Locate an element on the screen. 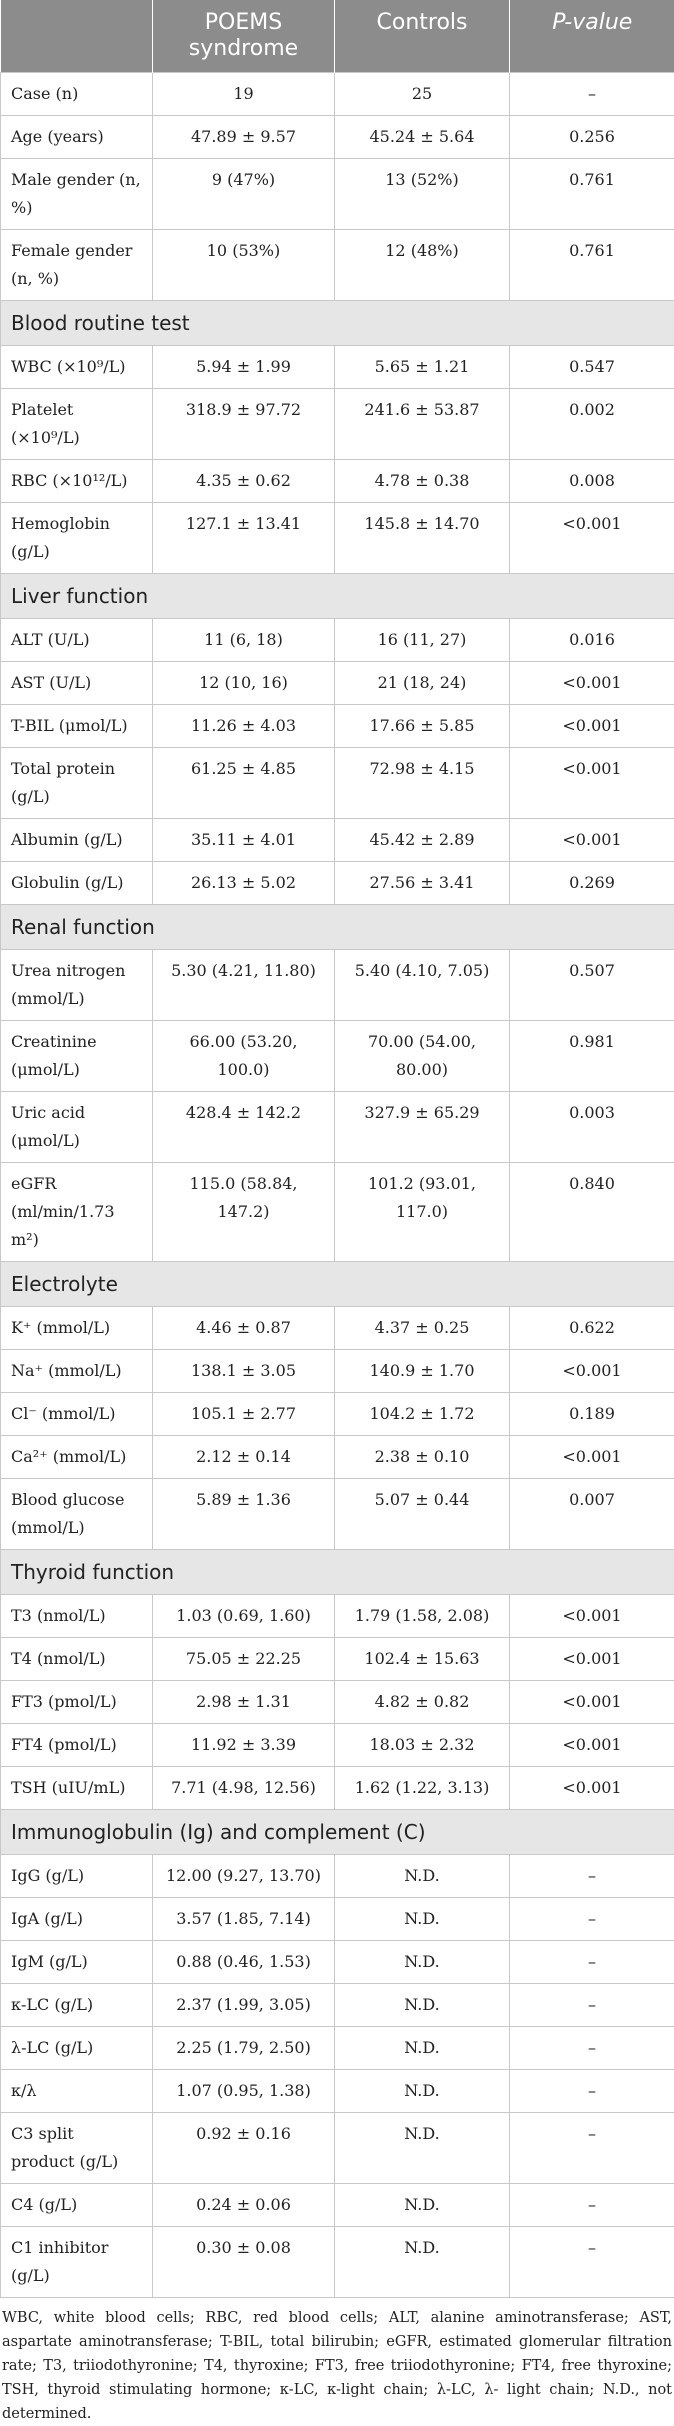 The image size is (674, 2426). row-label: Female gender (n, %) is located at coordinates (77, 265).